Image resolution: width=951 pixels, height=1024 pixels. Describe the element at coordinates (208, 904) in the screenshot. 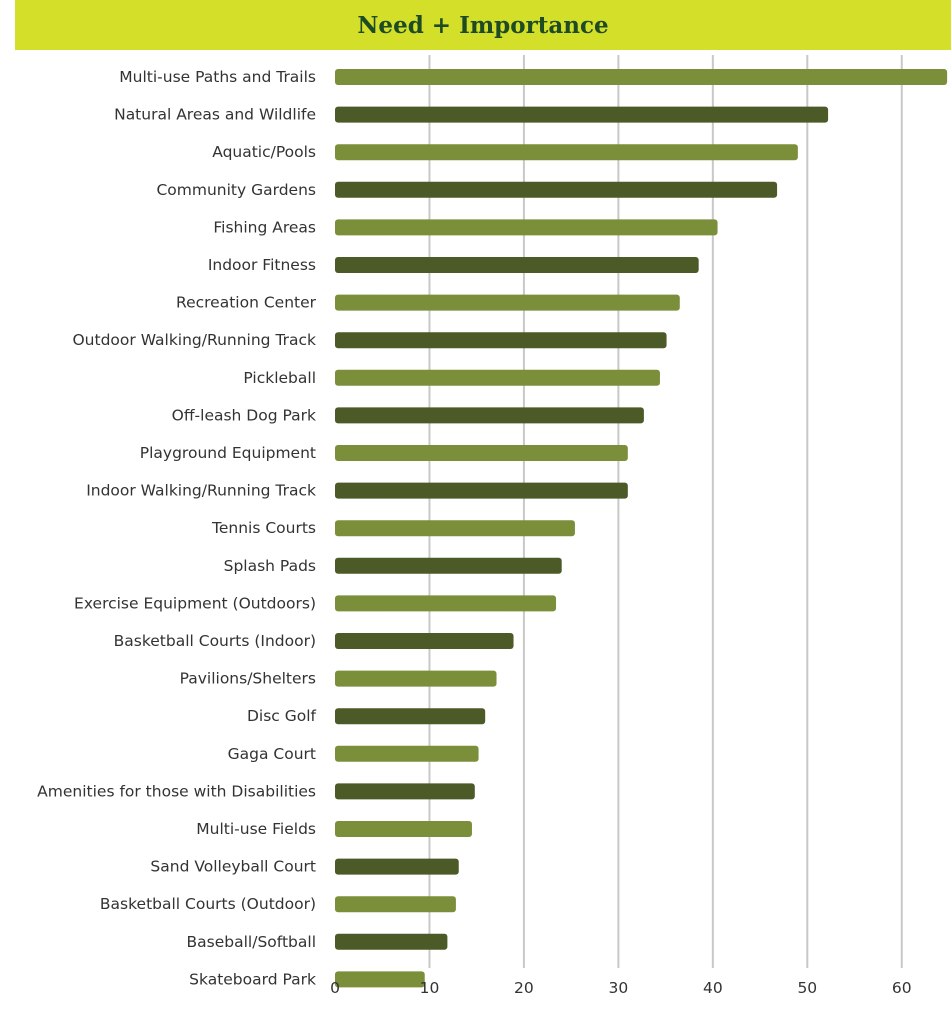

I see `category-label: Basketball Courts (Outdoor)` at that location.